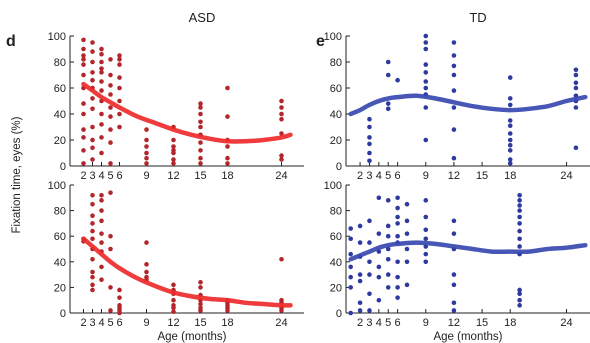  Describe the element at coordinates (339, 314) in the screenshot. I see `y-tick-label: 0` at that location.